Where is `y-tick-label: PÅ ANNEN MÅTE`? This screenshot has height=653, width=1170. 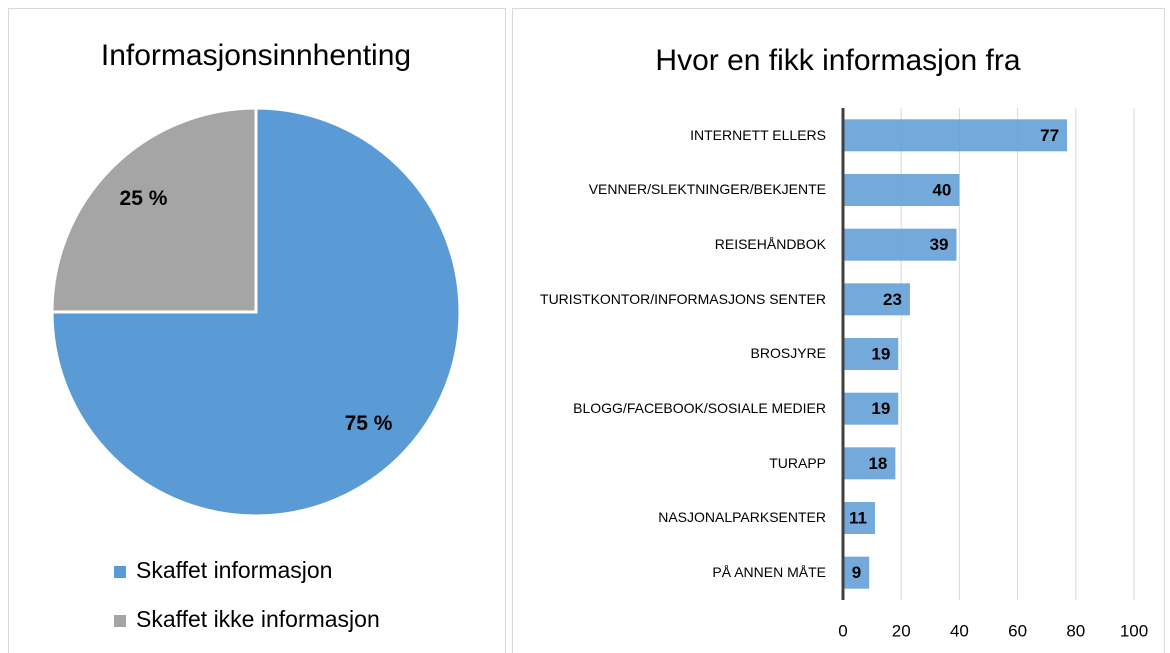 y-tick-label: PÅ ANNEN MÅTE is located at coordinates (769, 572).